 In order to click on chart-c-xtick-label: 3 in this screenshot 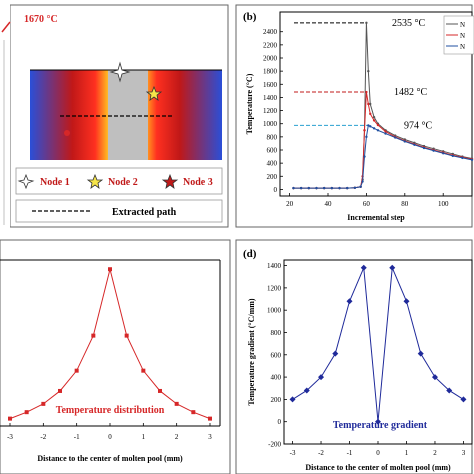, I will do `click(210, 437)`.